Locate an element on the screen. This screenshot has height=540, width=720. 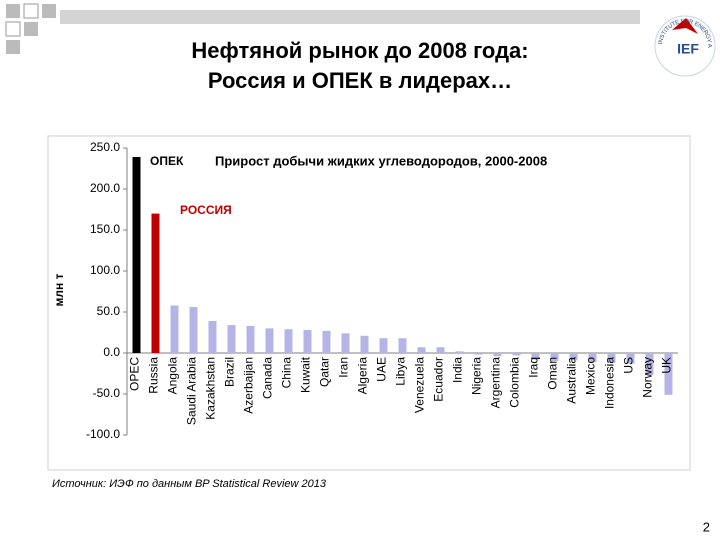
header-decor is located at coordinates (322, 28).